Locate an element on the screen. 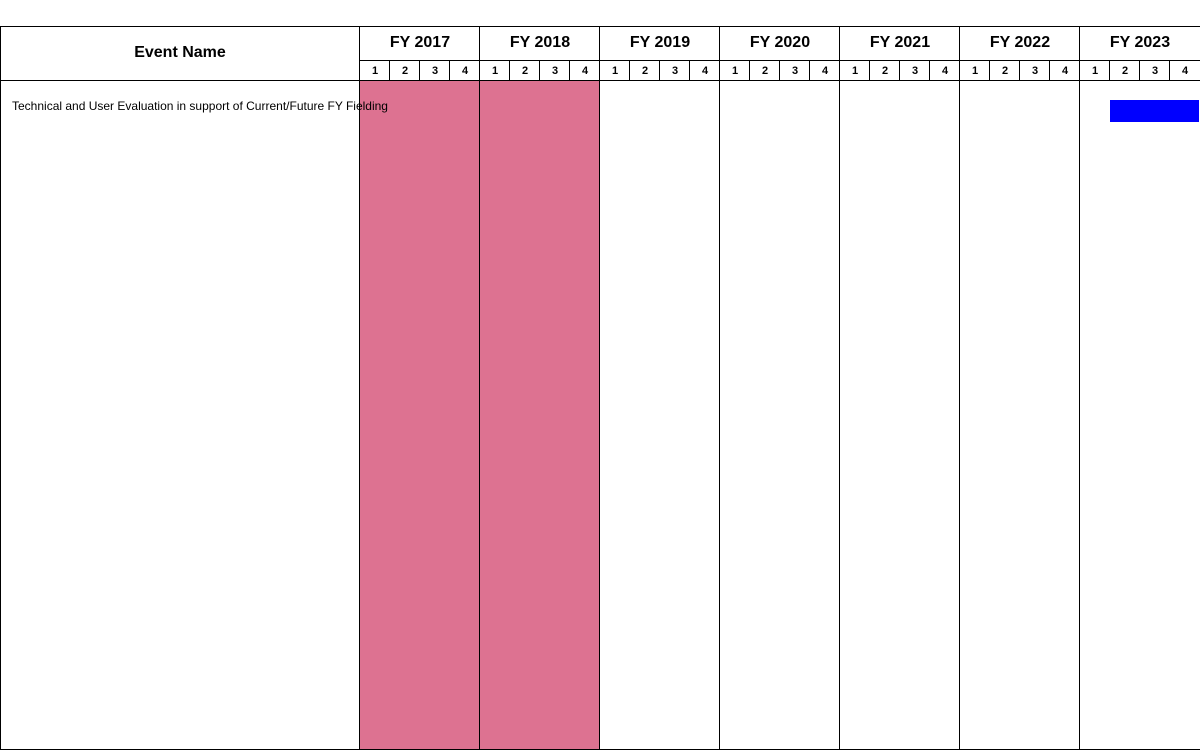 The width and height of the screenshot is (1200, 750). year-label: FY 2022 is located at coordinates (1020, 42).